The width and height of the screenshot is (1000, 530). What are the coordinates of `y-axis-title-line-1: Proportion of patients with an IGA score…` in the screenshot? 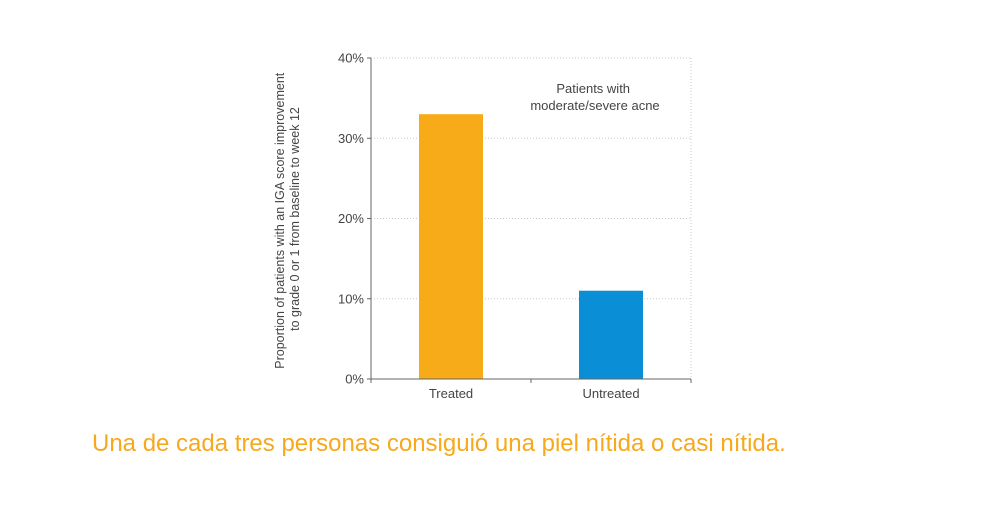 It's located at (280, 220).